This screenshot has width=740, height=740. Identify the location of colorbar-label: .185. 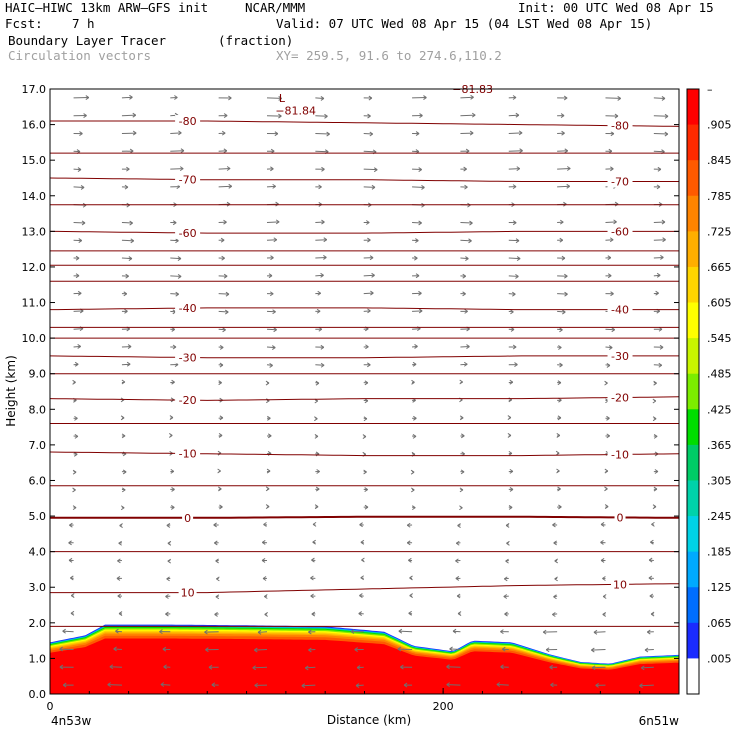
(719, 552).